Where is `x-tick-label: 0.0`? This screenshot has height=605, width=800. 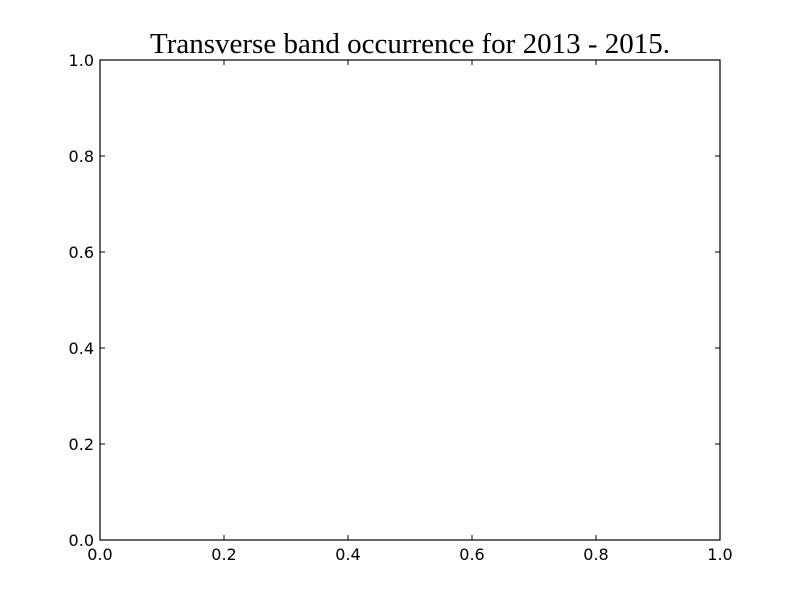 x-tick-label: 0.0 is located at coordinates (99, 554).